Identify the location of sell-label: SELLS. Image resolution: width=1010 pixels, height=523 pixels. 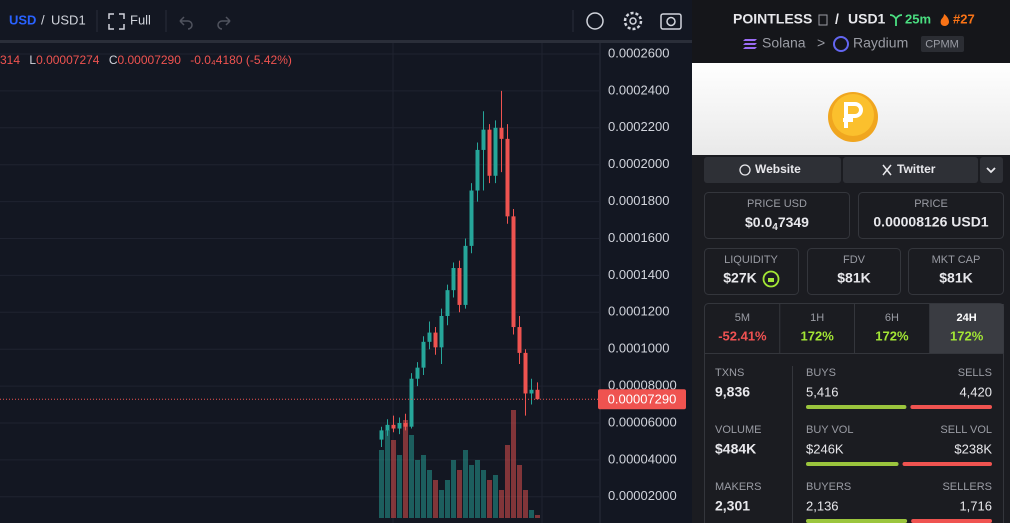
(975, 373).